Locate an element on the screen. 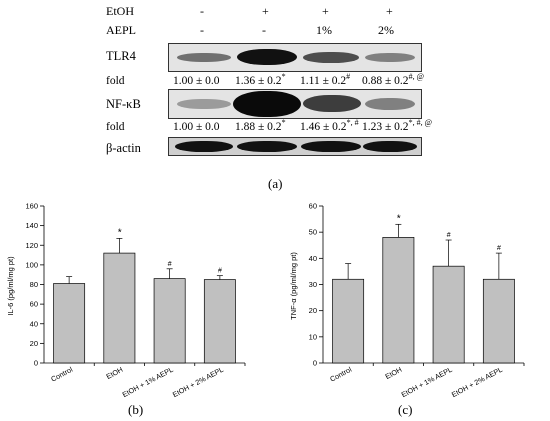  y-axis-label: TNF-α (pg/ml/mg pt) is located at coordinates (293, 286).